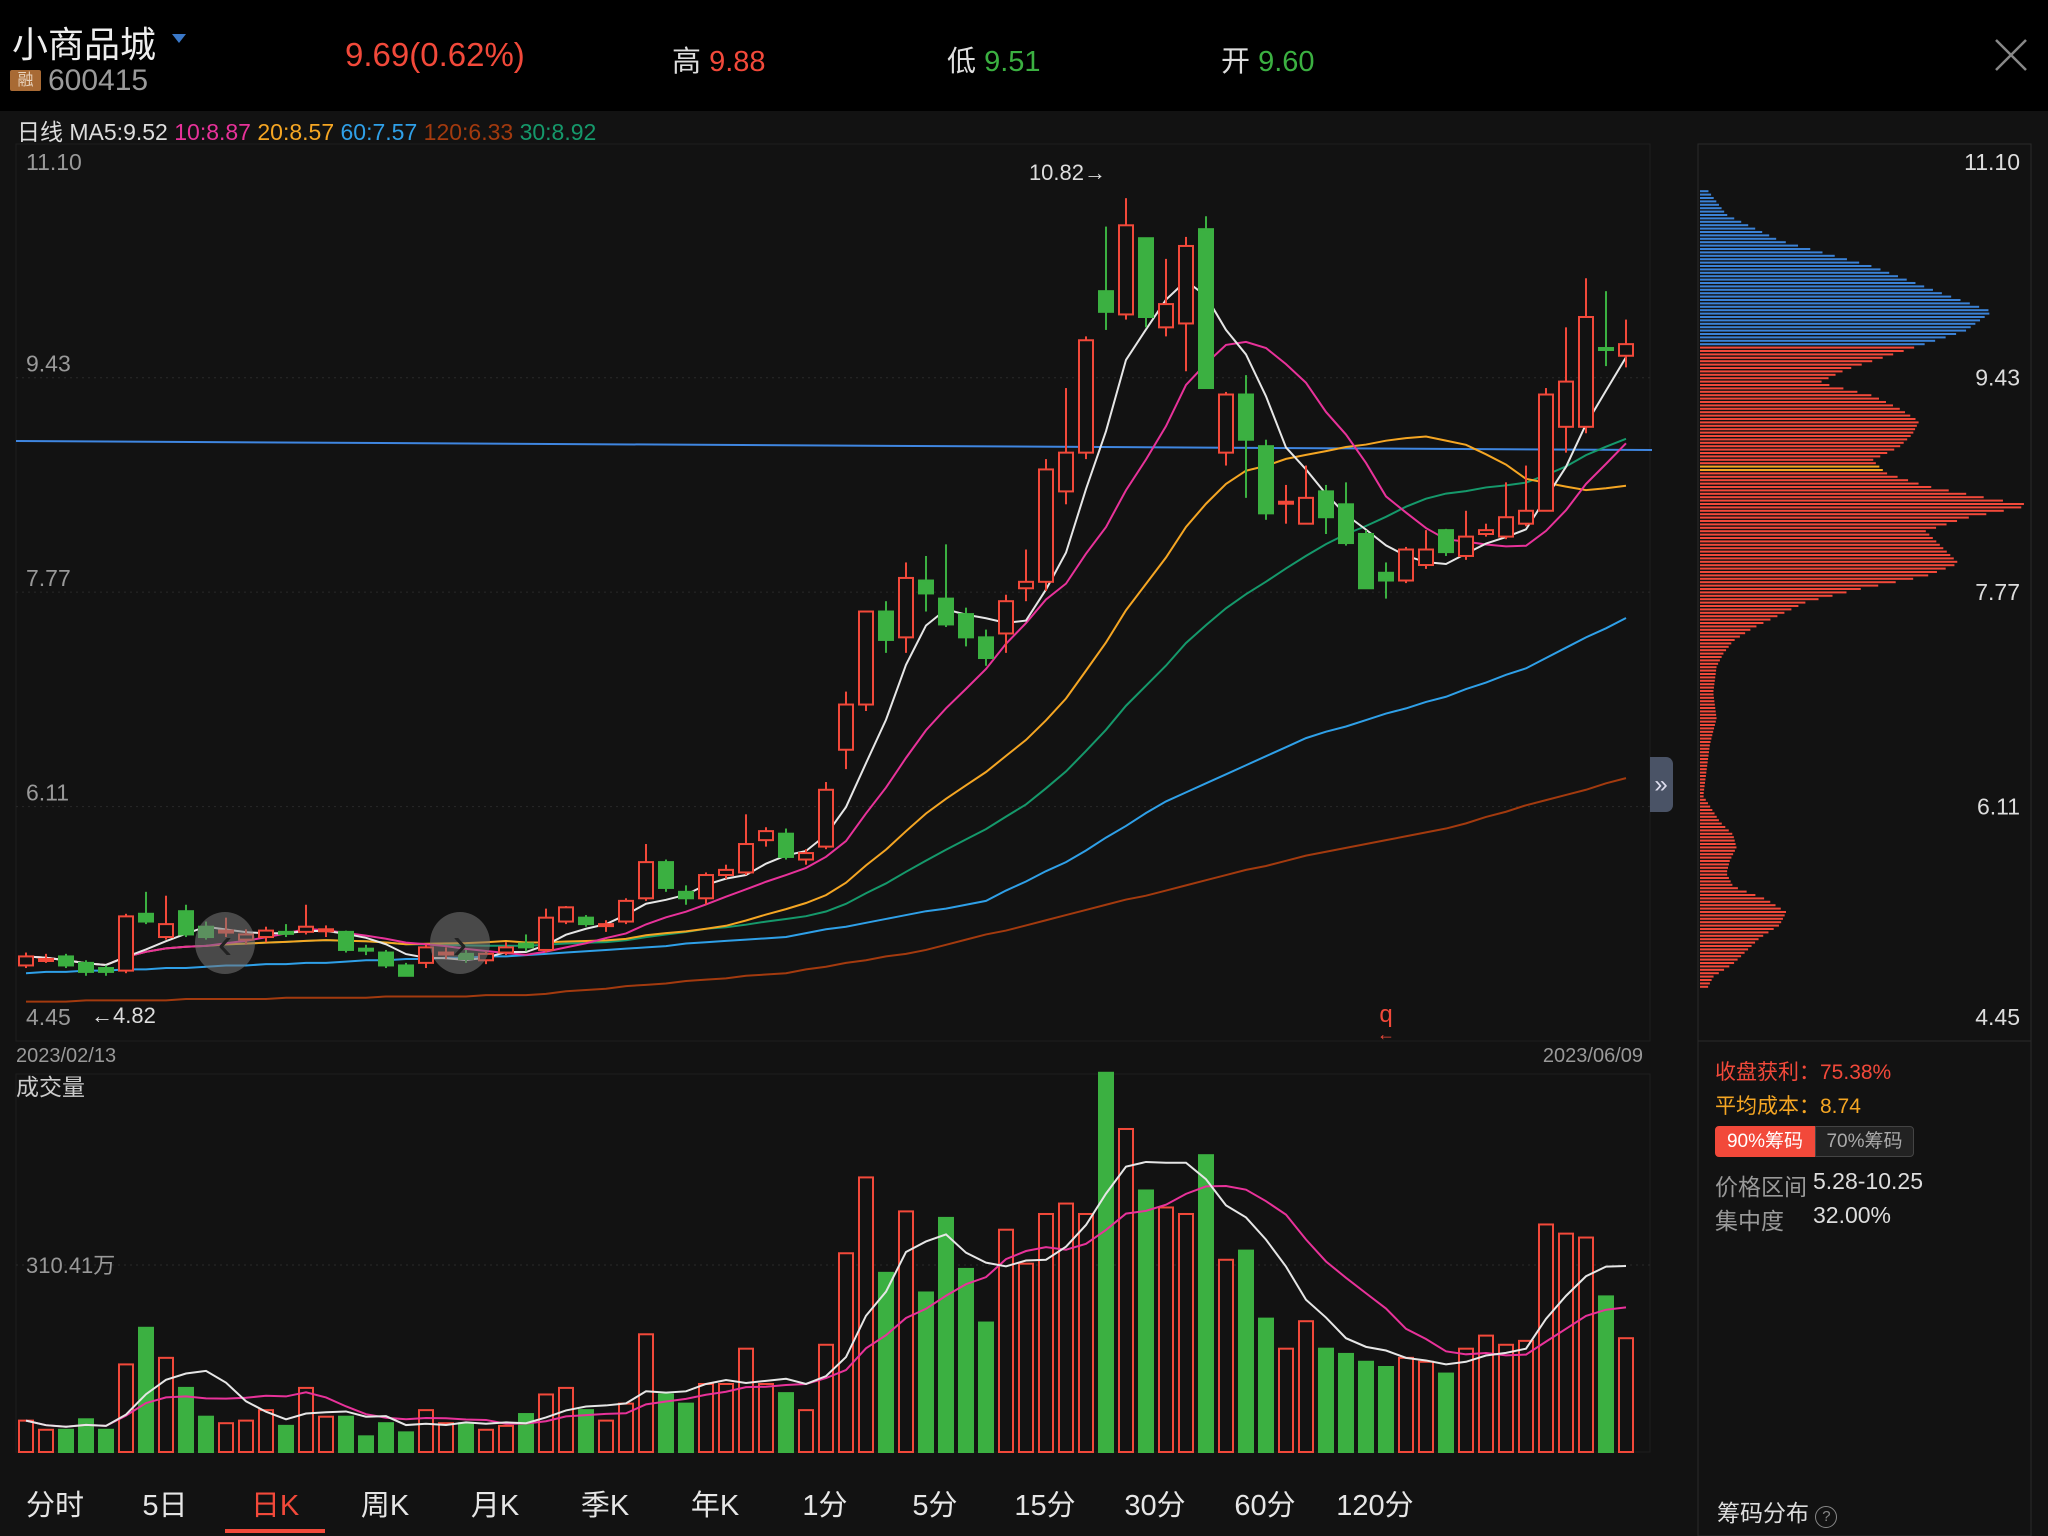  I want to click on tab-日K: 日K, so click(275, 1506).